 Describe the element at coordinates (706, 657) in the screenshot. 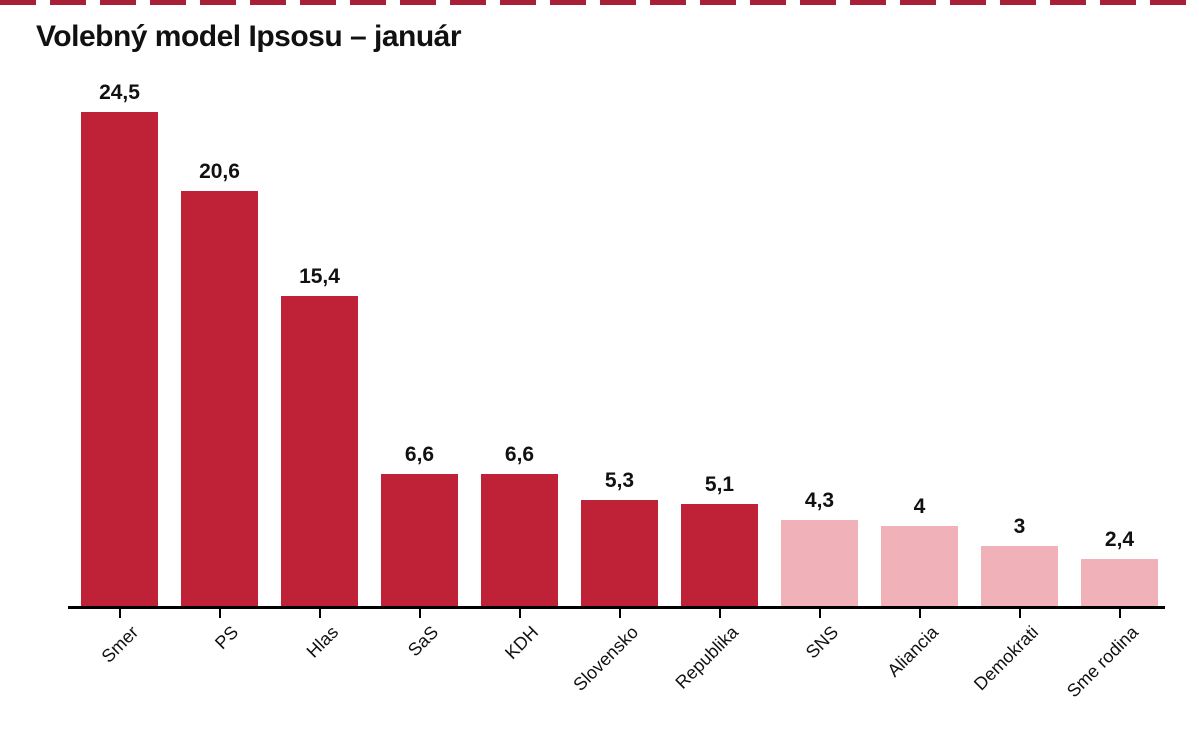

I see `x-axis-category-label: Republika` at that location.